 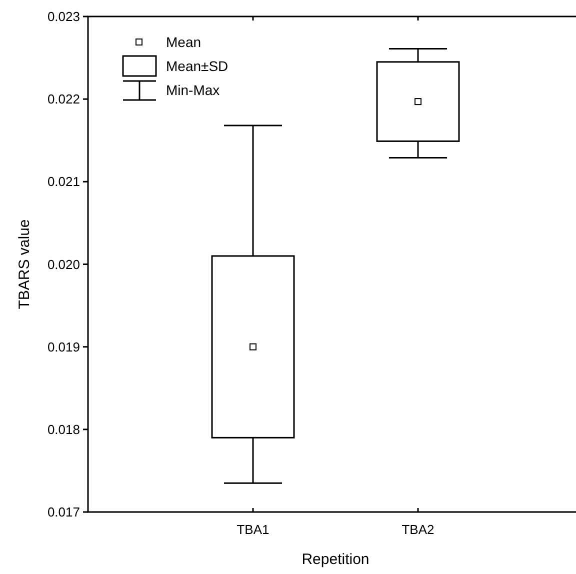 What do you see at coordinates (63, 99) in the screenshot?
I see `y-tick-label: 0.022` at bounding box center [63, 99].